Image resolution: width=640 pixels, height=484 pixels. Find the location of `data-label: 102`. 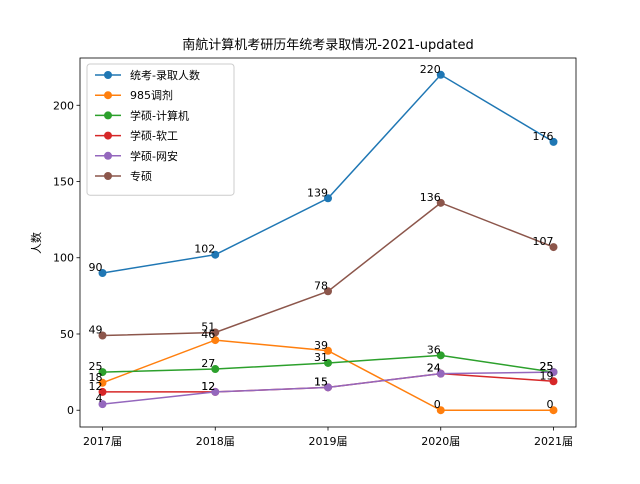

data-label: 102 is located at coordinates (204, 249).